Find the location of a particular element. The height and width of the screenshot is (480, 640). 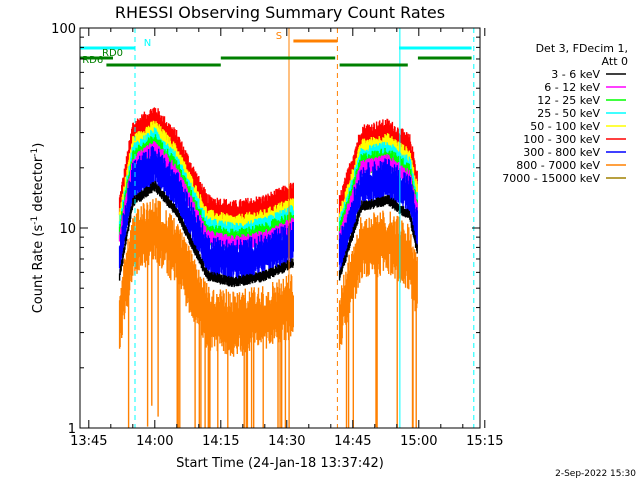

legend-label: 50 - 100 keV is located at coordinates (565, 126).